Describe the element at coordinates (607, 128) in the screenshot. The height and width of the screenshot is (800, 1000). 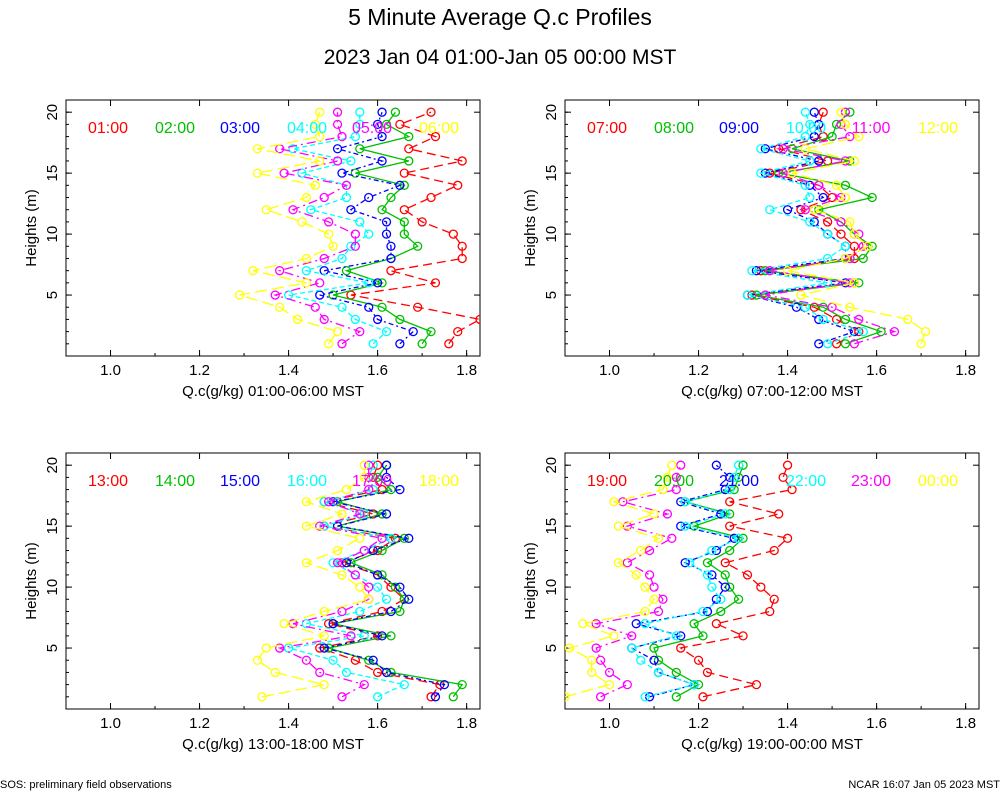
I see `legend-label: 07:00` at that location.